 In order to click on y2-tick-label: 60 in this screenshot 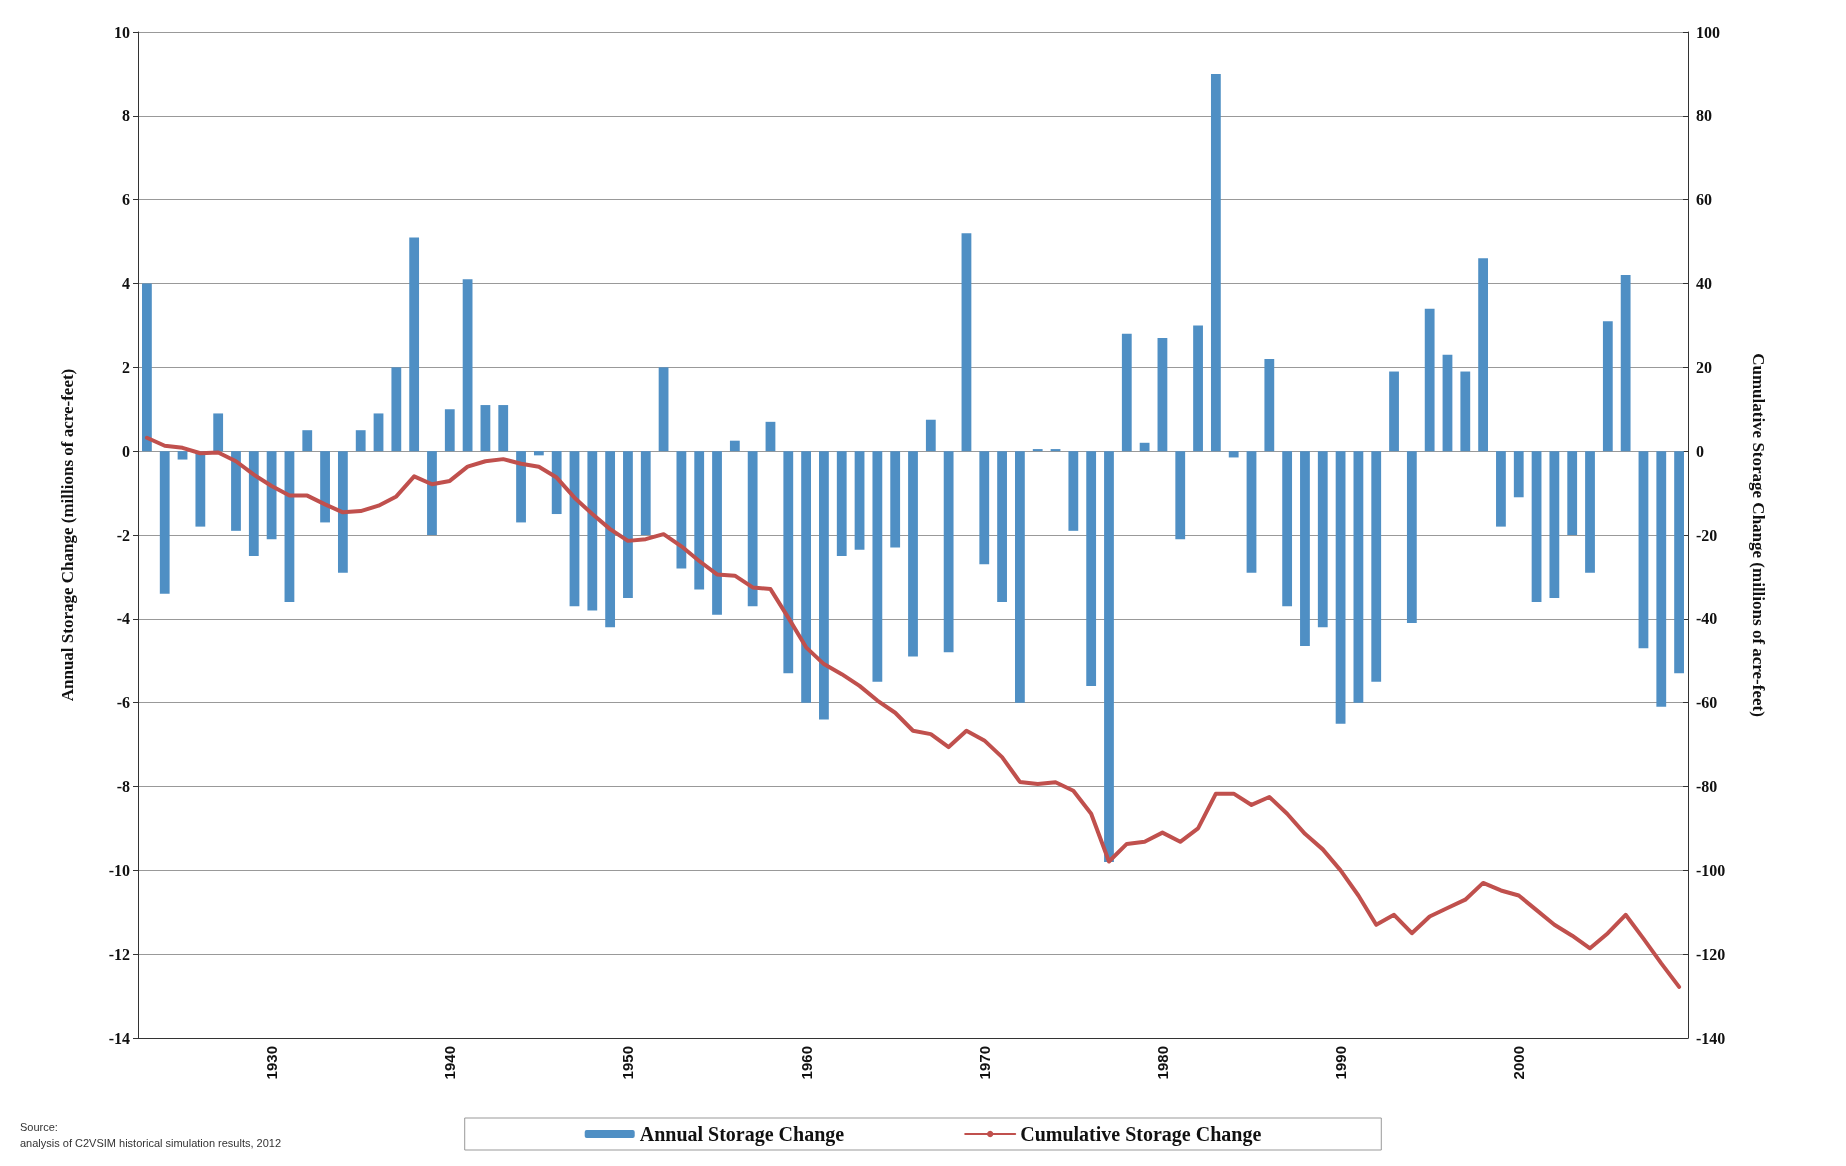, I will do `click(1704, 200)`.